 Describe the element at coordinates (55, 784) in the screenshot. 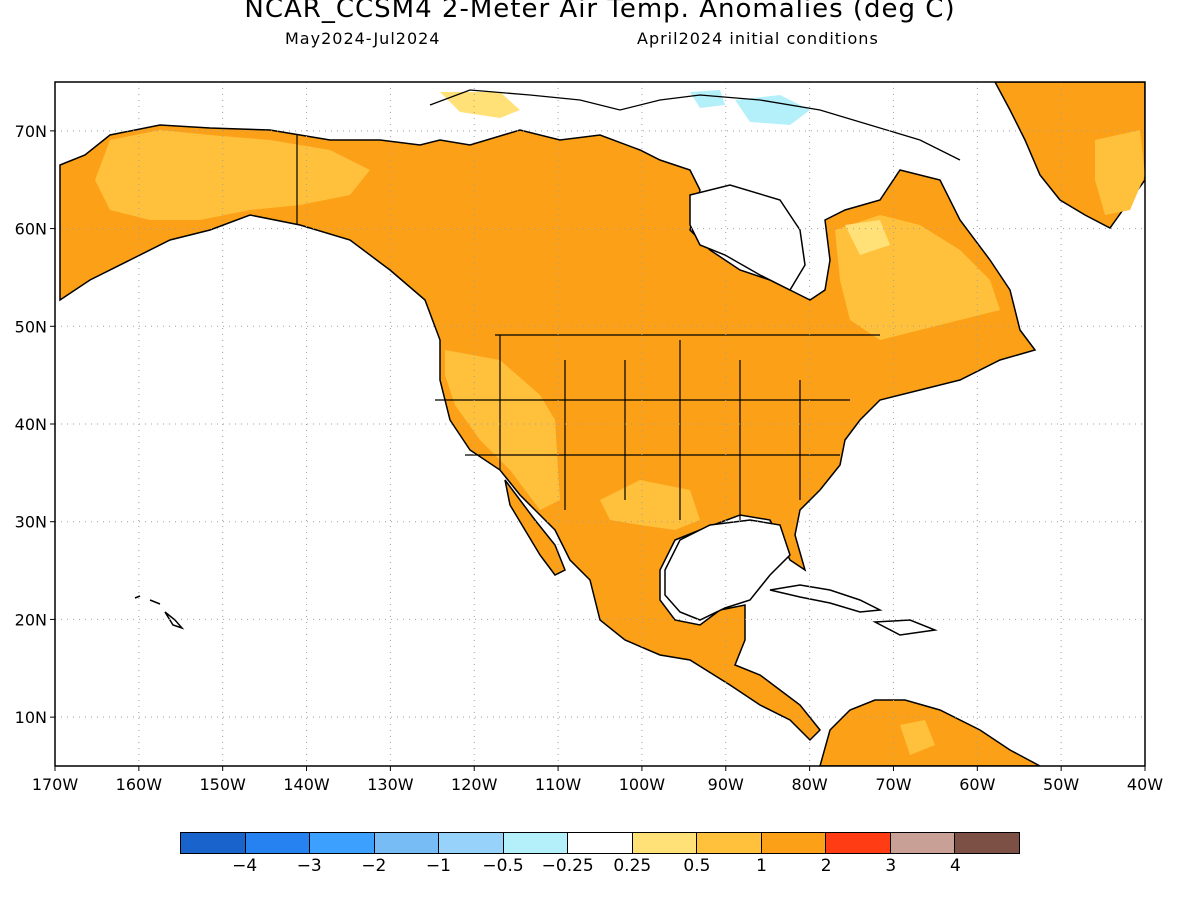

I see `longitude-label: 170W` at that location.